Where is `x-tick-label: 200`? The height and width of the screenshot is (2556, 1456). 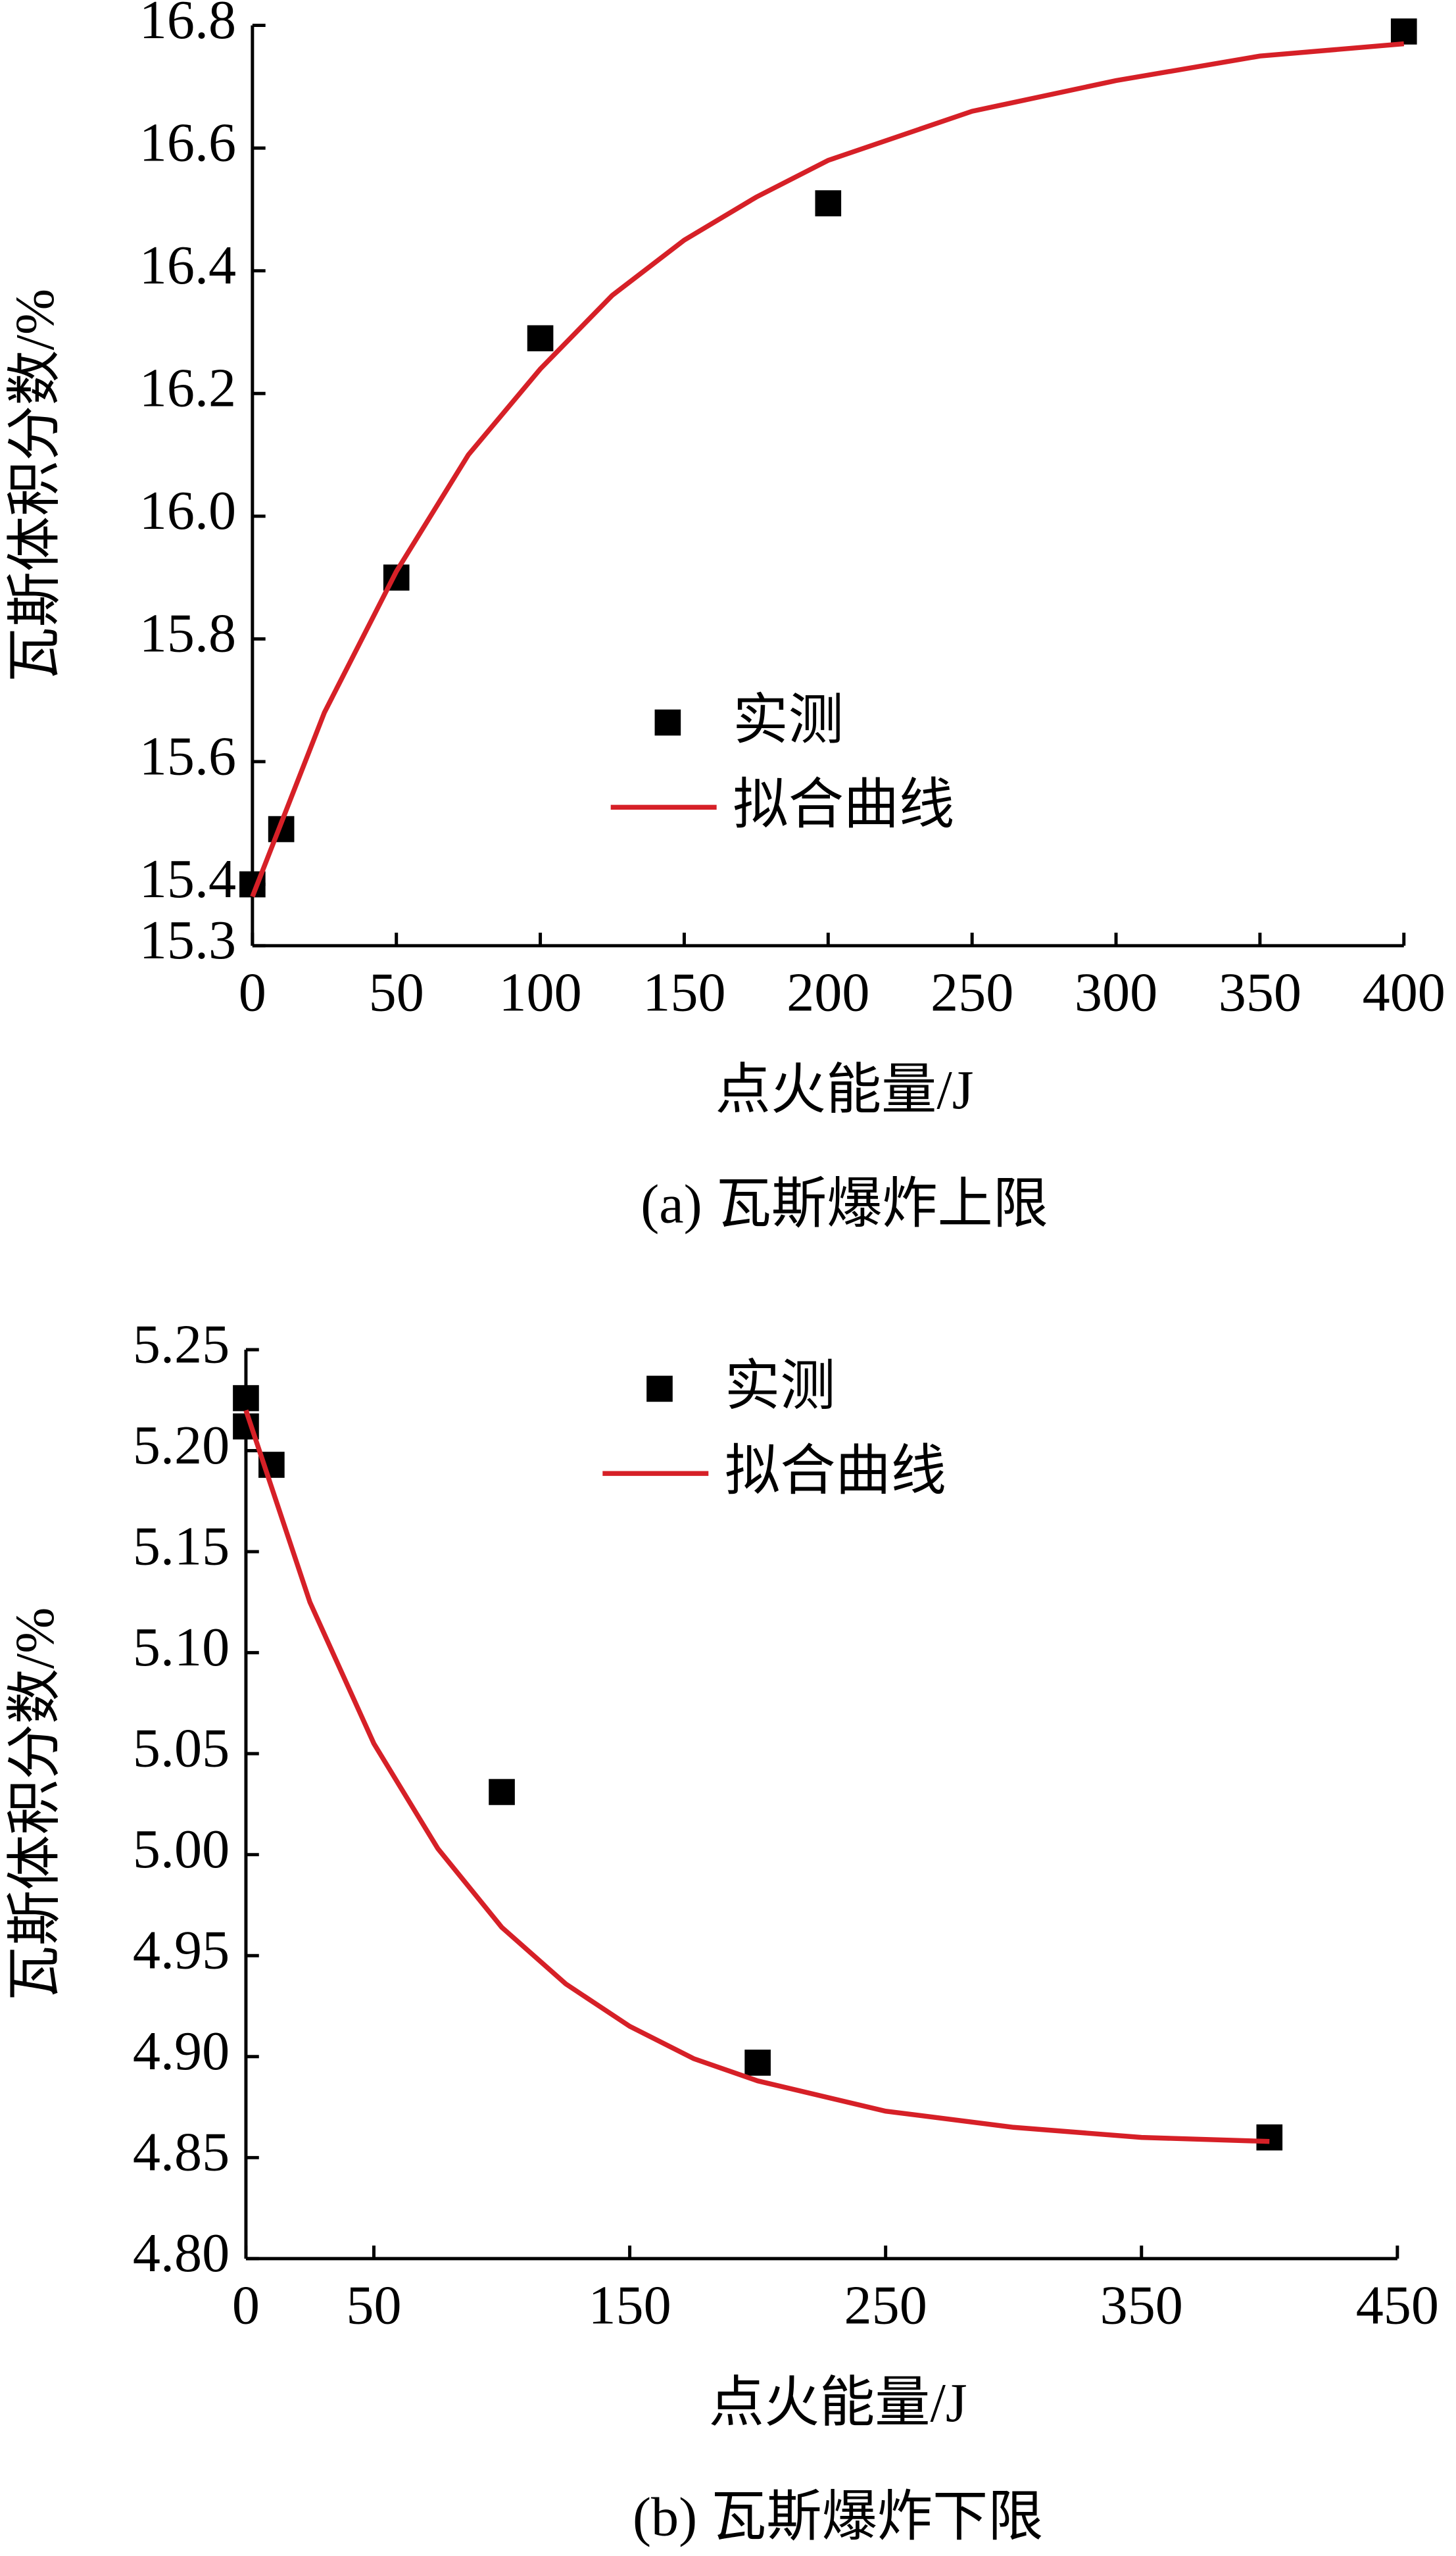 x-tick-label: 200 is located at coordinates (828, 992).